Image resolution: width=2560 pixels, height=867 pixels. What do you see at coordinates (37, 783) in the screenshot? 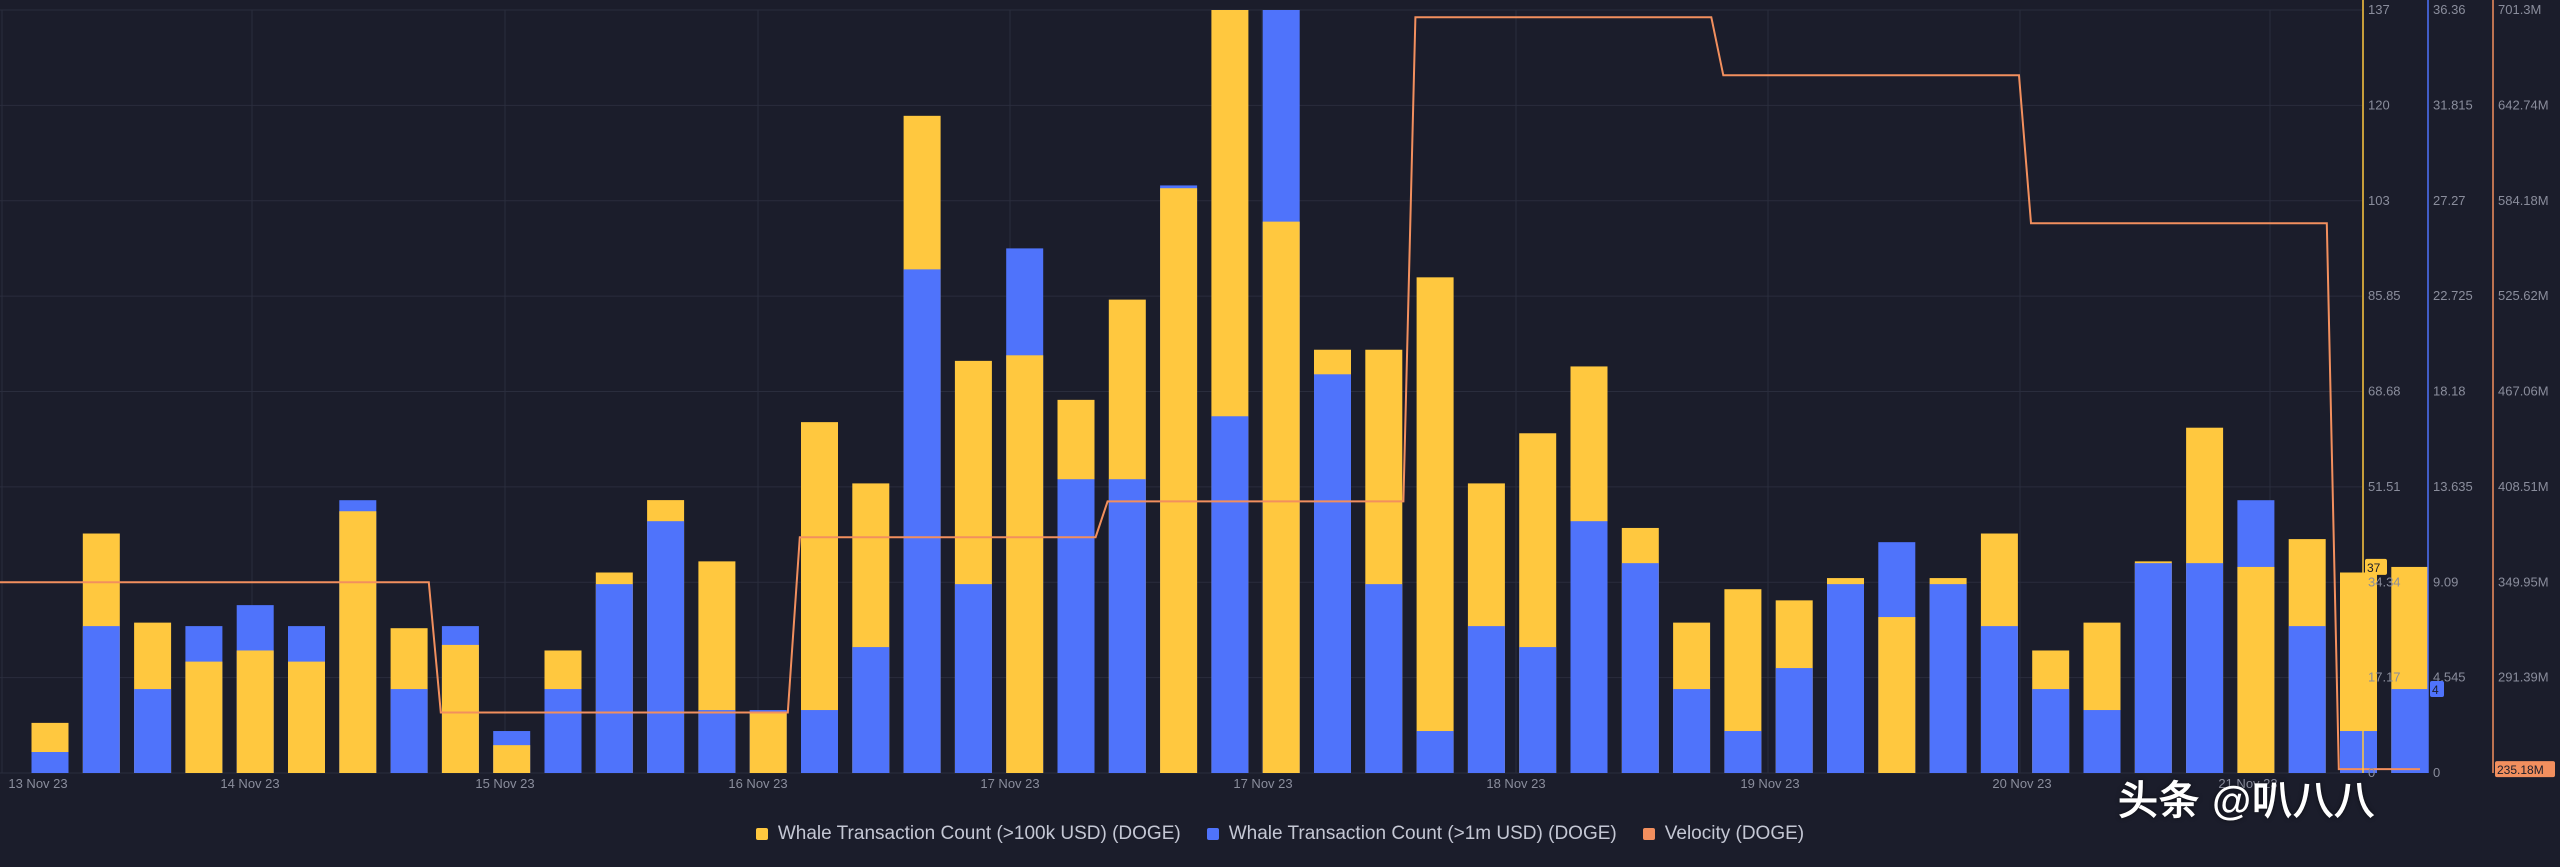
I see `x-tick-label: 13 Nov 23` at bounding box center [37, 783].